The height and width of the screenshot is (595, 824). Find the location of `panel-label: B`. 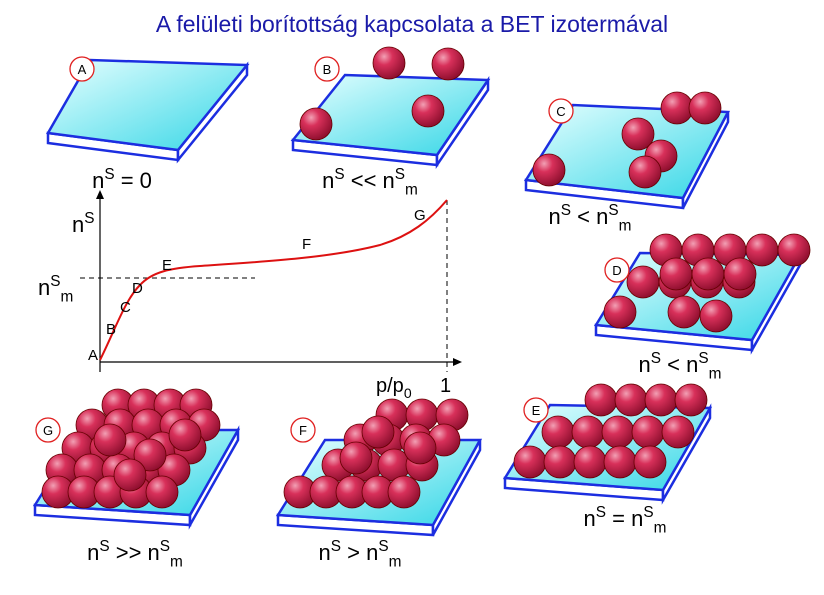

panel-label: B is located at coordinates (327, 69).